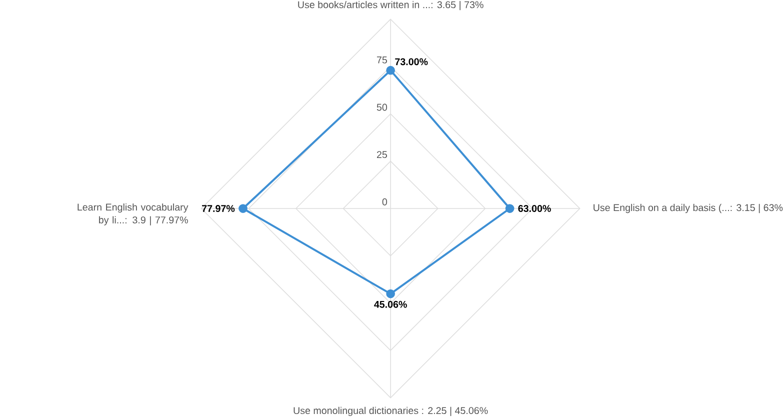  I want to click on y-tick-label: 0, so click(385, 202).